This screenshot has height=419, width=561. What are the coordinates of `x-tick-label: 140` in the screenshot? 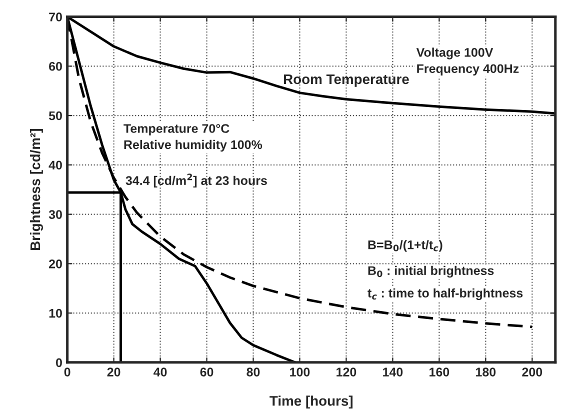 It's located at (393, 372).